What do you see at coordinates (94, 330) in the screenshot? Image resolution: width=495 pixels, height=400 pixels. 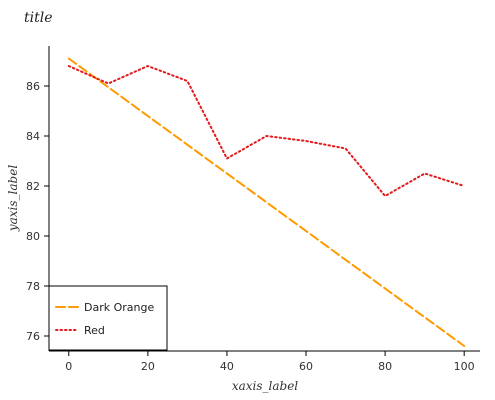 I see `legend-label-red: Red` at bounding box center [94, 330].